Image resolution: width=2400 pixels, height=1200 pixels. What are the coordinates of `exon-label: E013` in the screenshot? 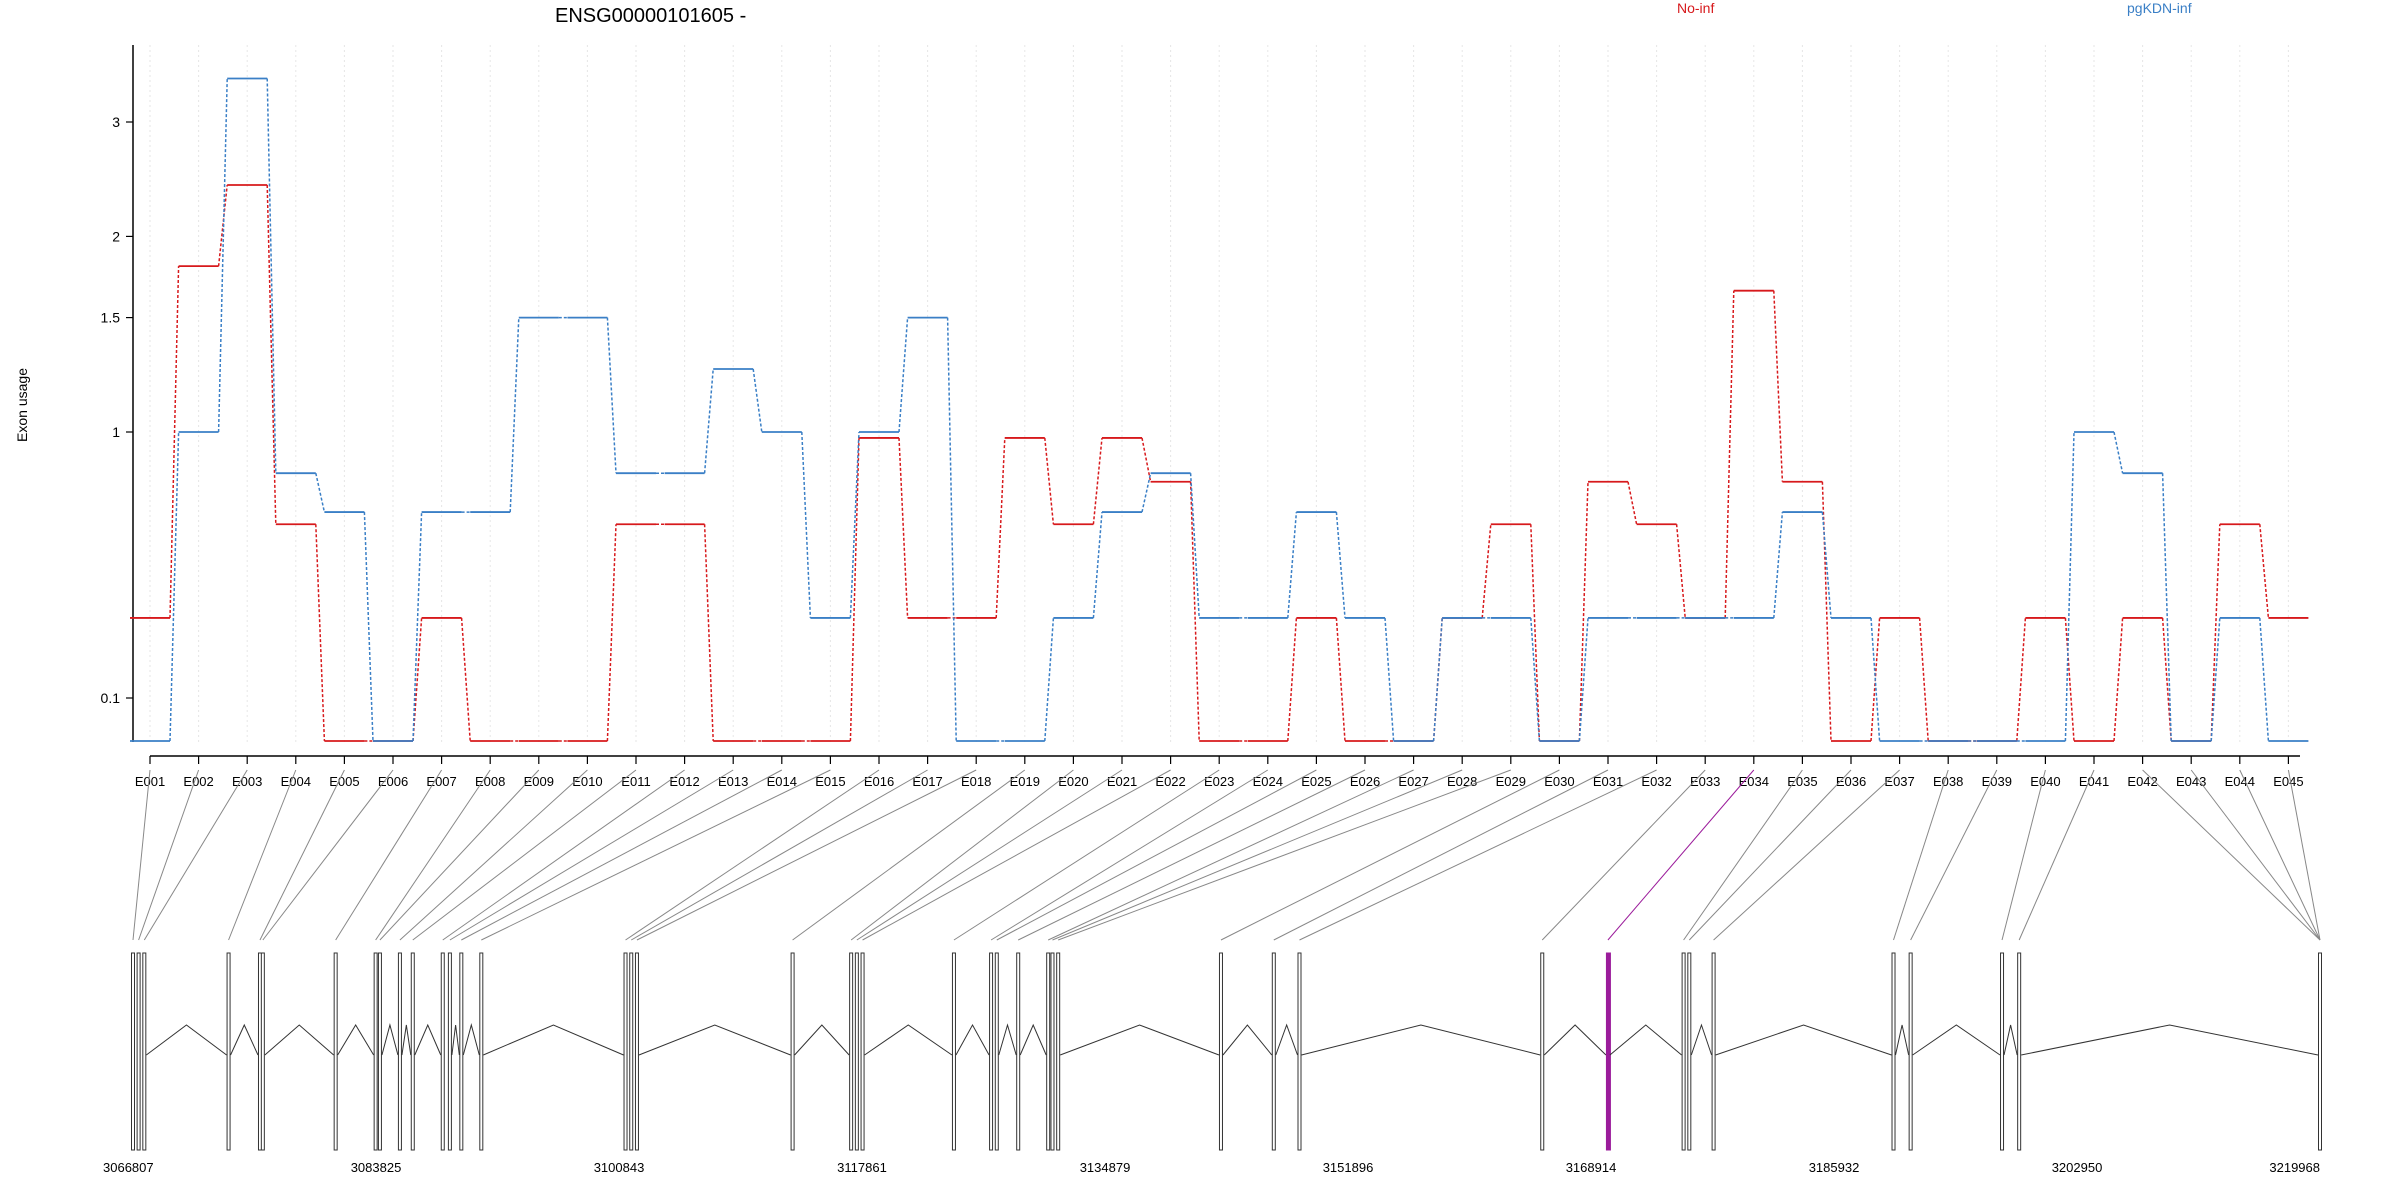 It's located at (733, 781).